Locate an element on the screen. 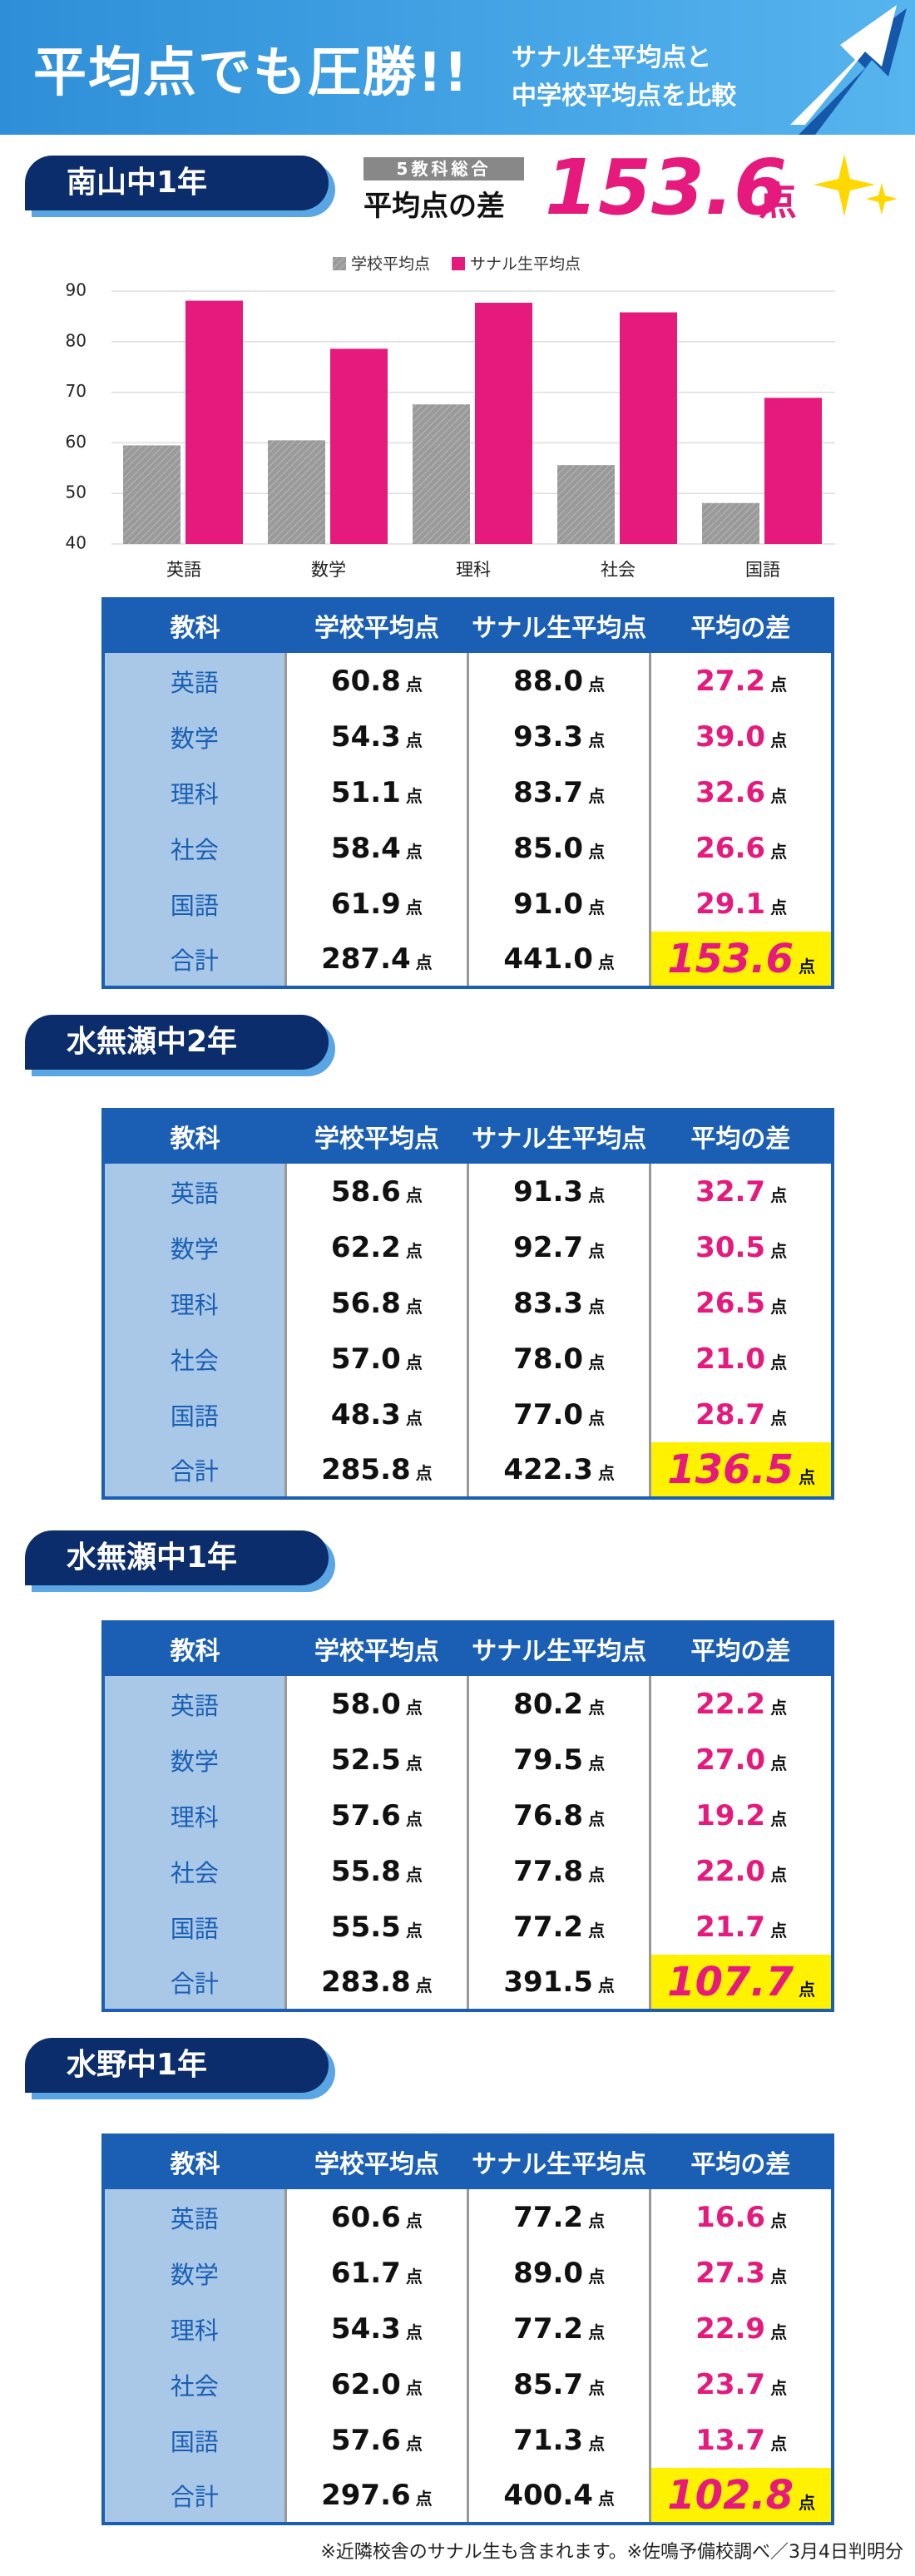  score-cell: 26.5 点 is located at coordinates (741, 1303).